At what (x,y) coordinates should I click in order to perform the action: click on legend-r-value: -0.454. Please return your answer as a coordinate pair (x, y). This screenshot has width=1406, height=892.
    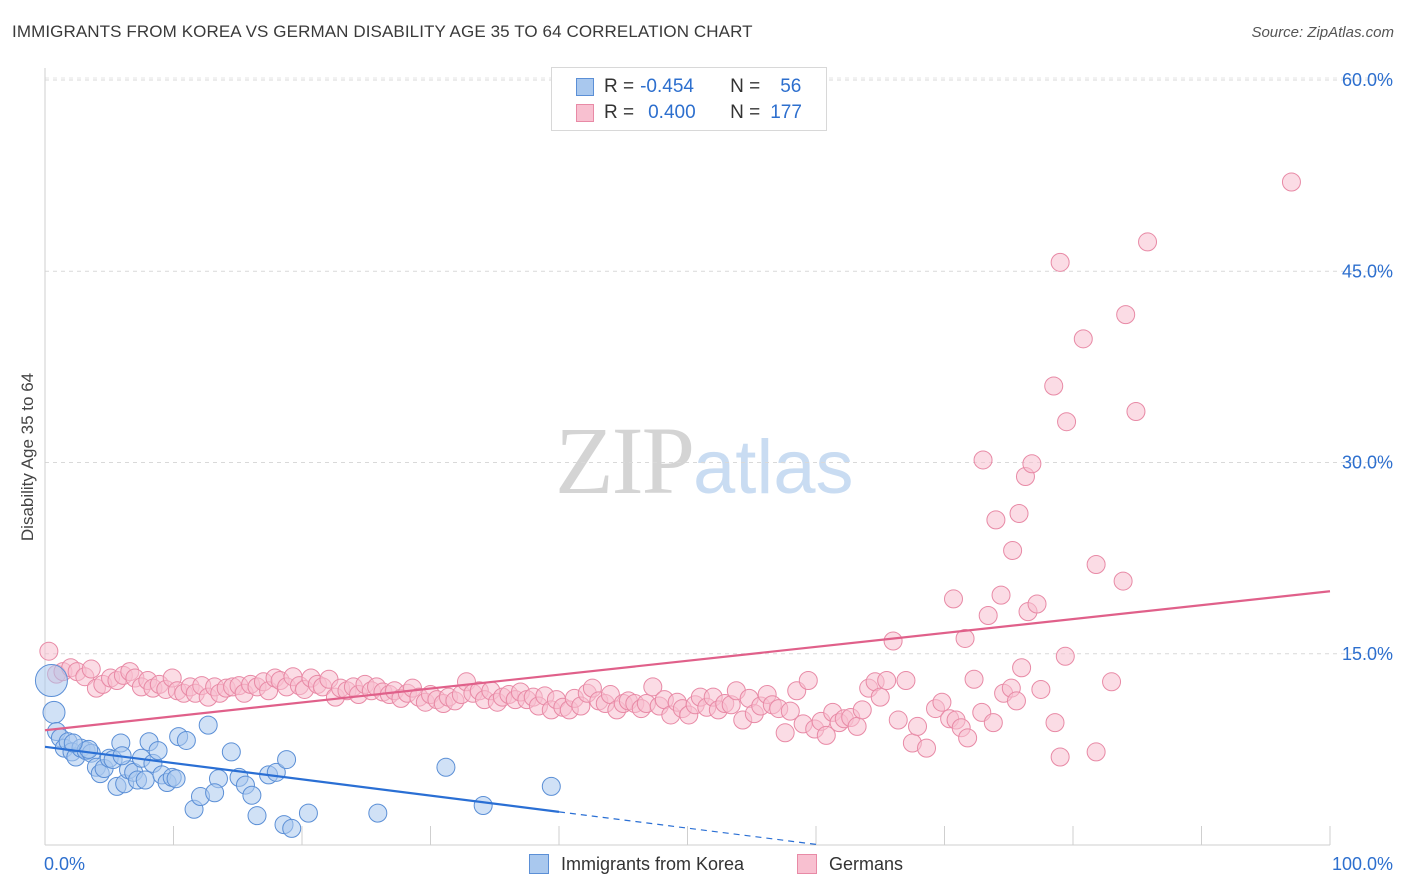
    Looking at the image, I should click on (667, 86).